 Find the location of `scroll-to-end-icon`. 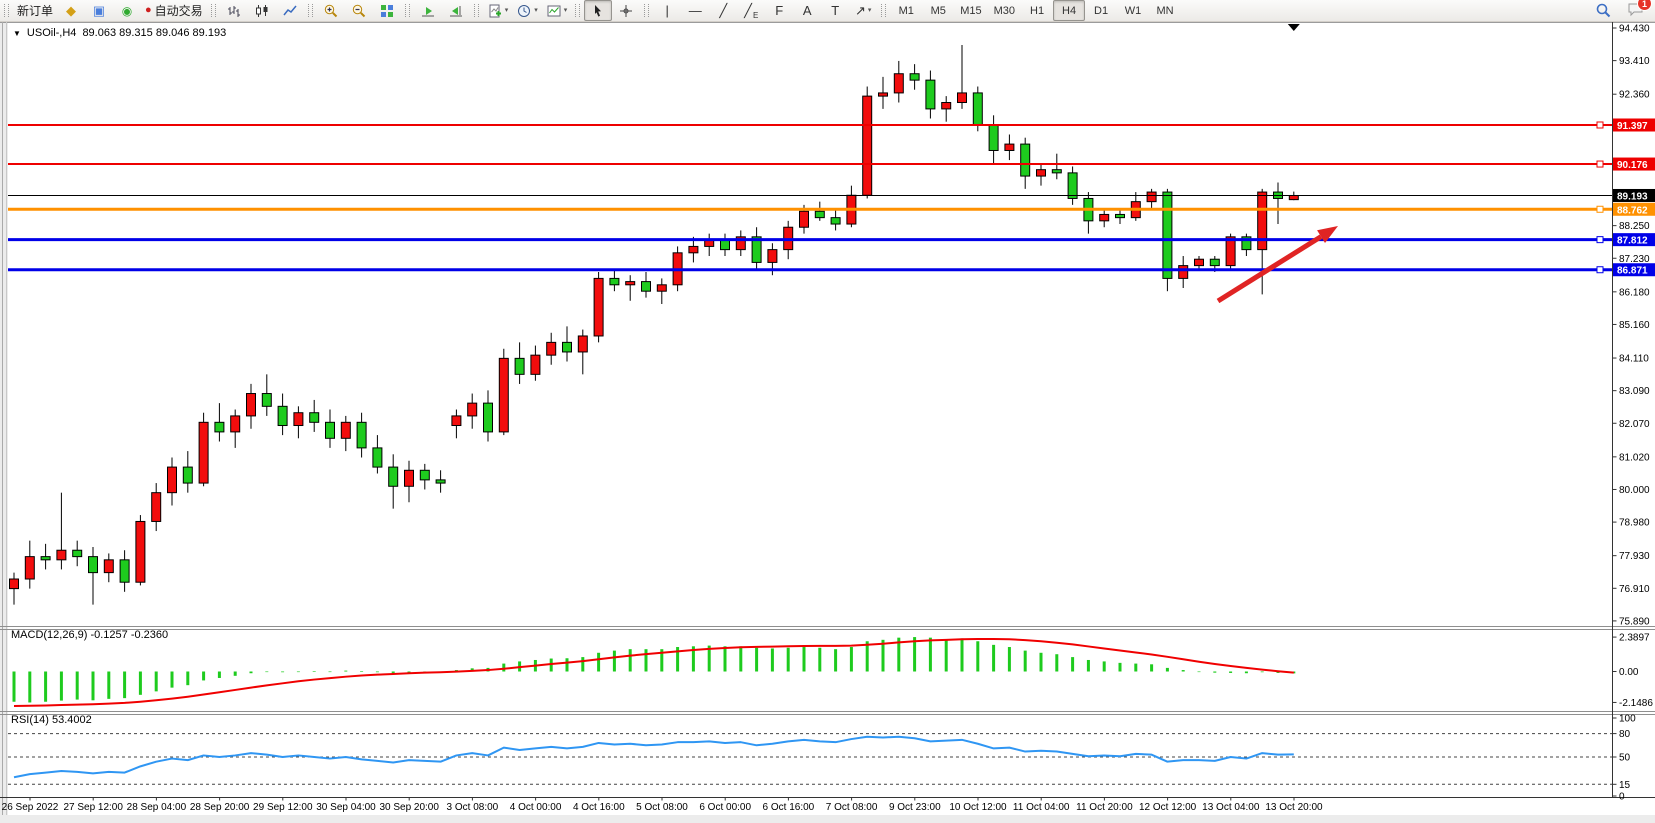

scroll-to-end-icon is located at coordinates (427, 11).